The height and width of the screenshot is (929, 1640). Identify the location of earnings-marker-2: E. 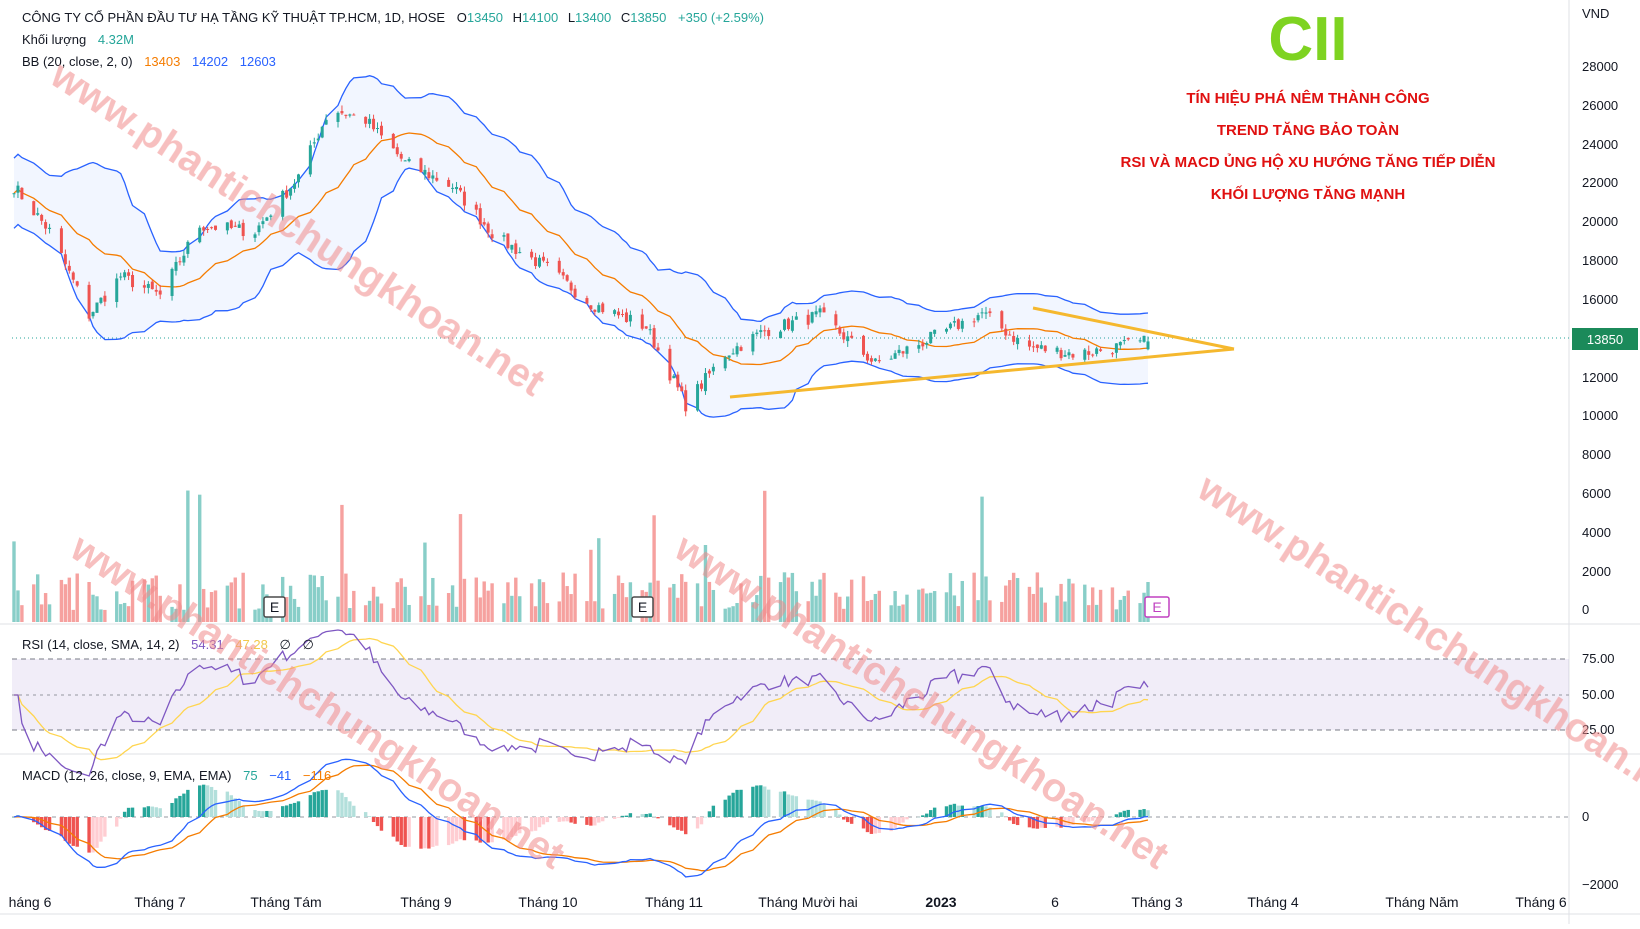
(642, 607).